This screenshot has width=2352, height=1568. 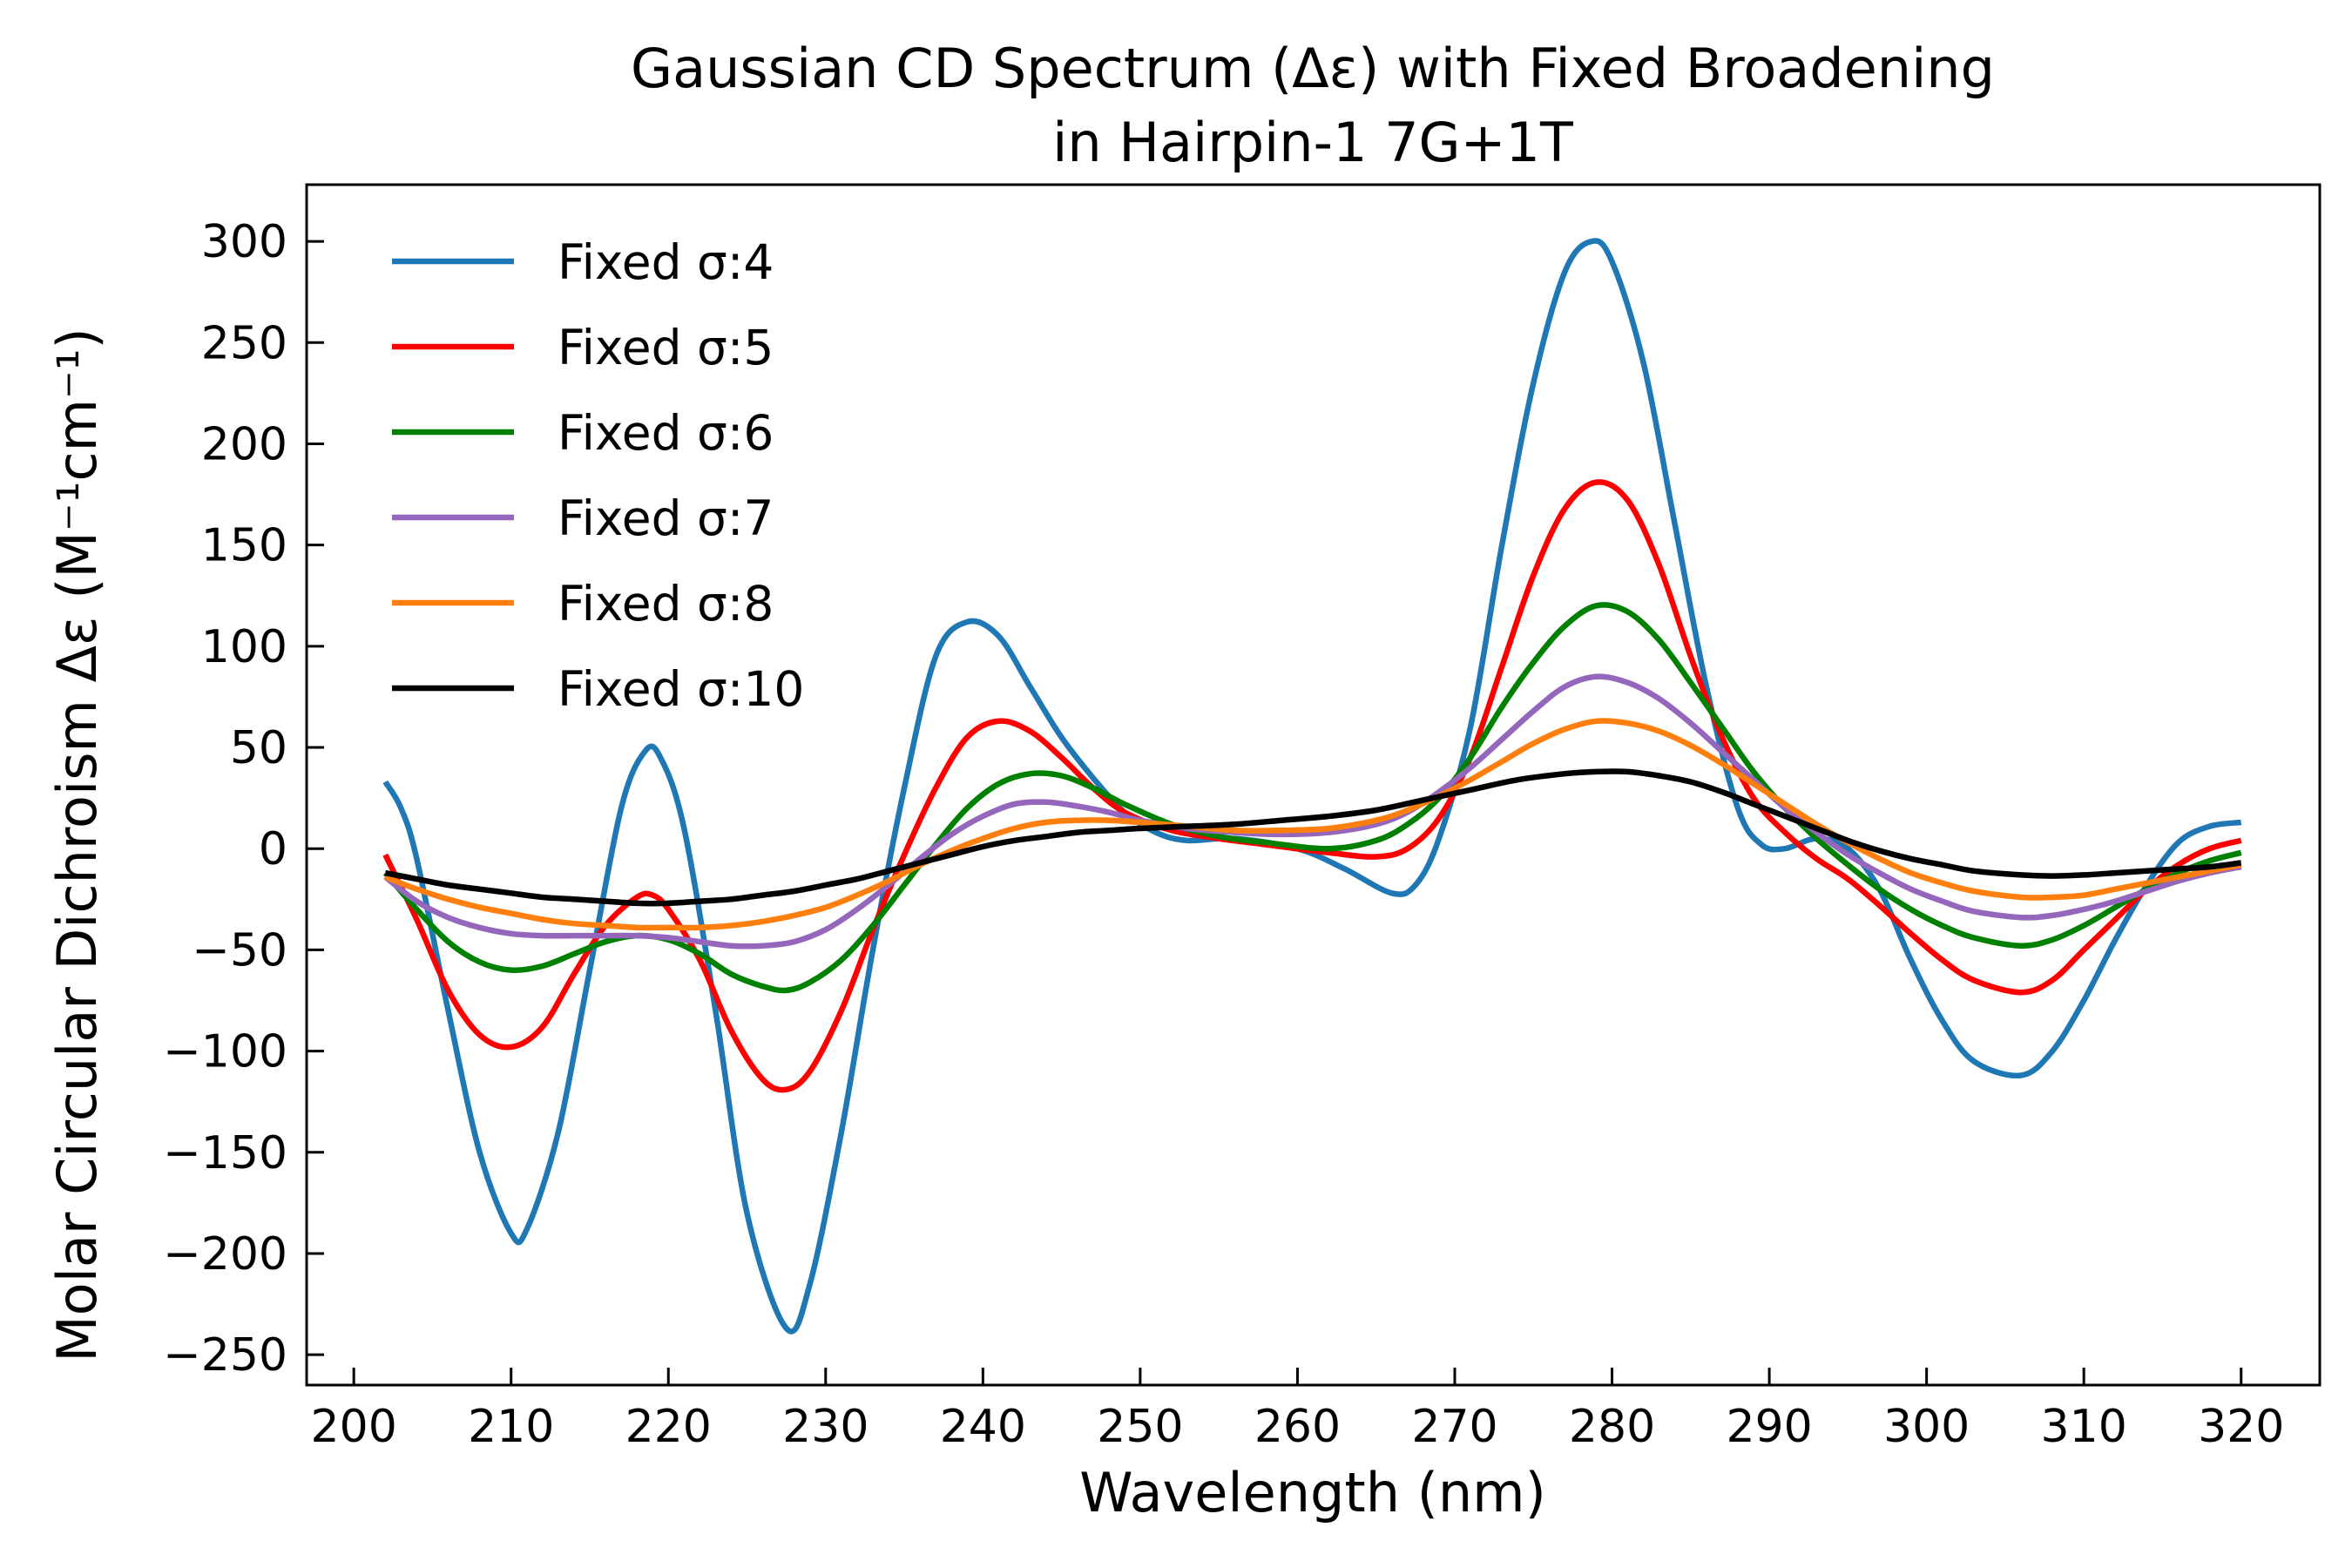 I want to click on y-tick-label: 250, so click(x=244, y=343).